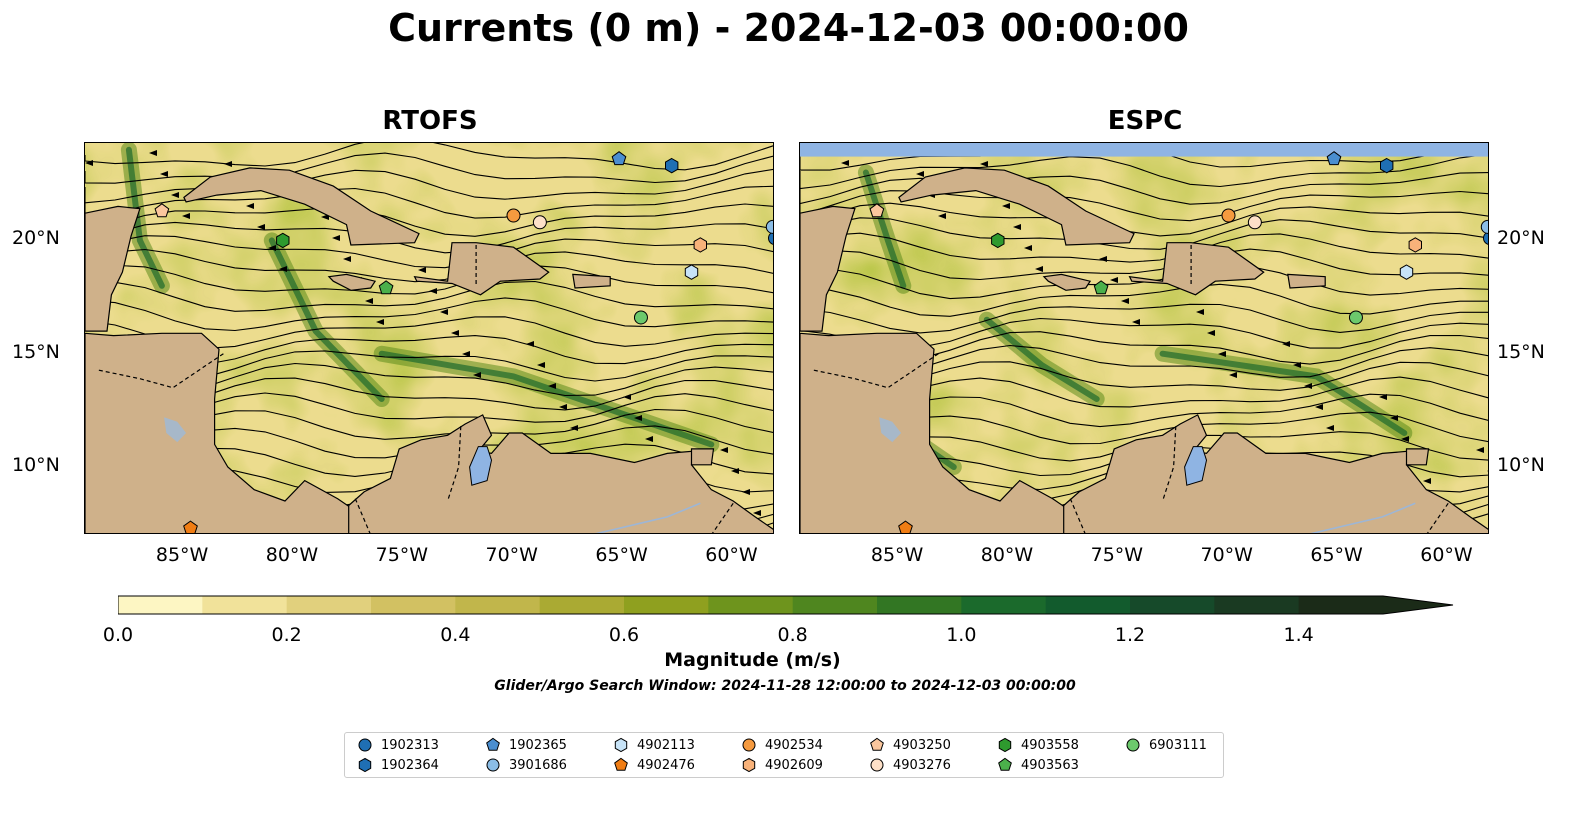  I want to click on legend-item: 4902609, so click(782, 765).